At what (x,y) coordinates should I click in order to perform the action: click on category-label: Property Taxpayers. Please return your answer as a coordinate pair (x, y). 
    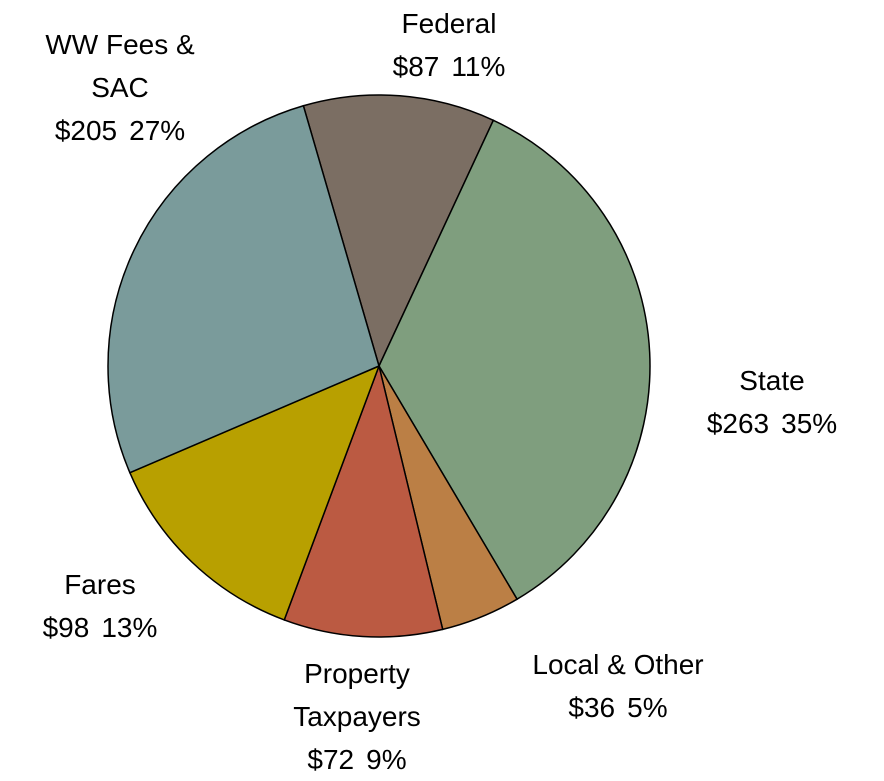
    Looking at the image, I should click on (357, 695).